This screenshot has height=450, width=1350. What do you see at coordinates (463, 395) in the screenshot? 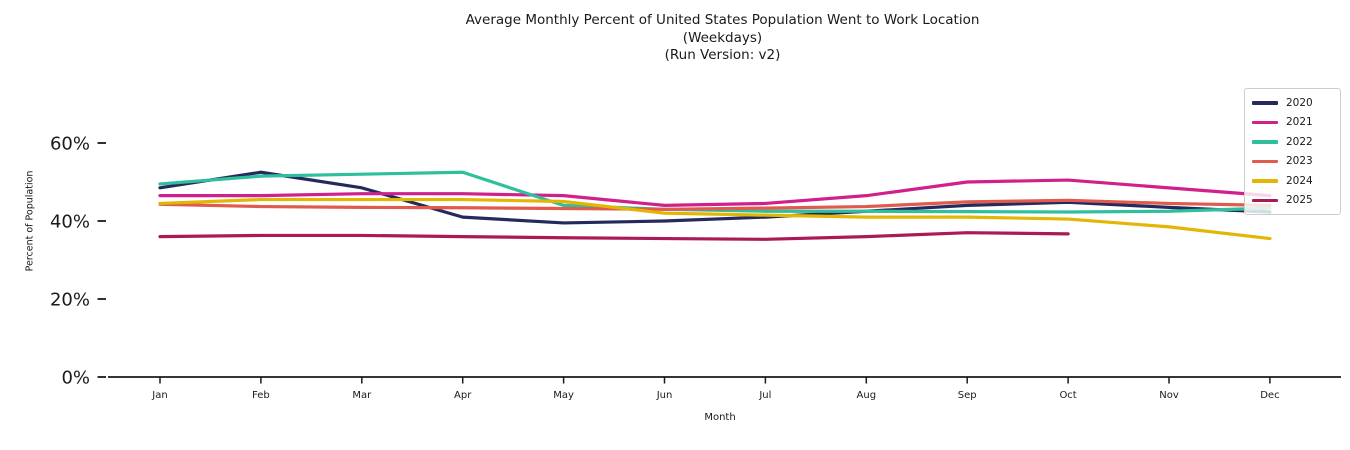
I see `x-tick-label: Apr` at bounding box center [463, 395].